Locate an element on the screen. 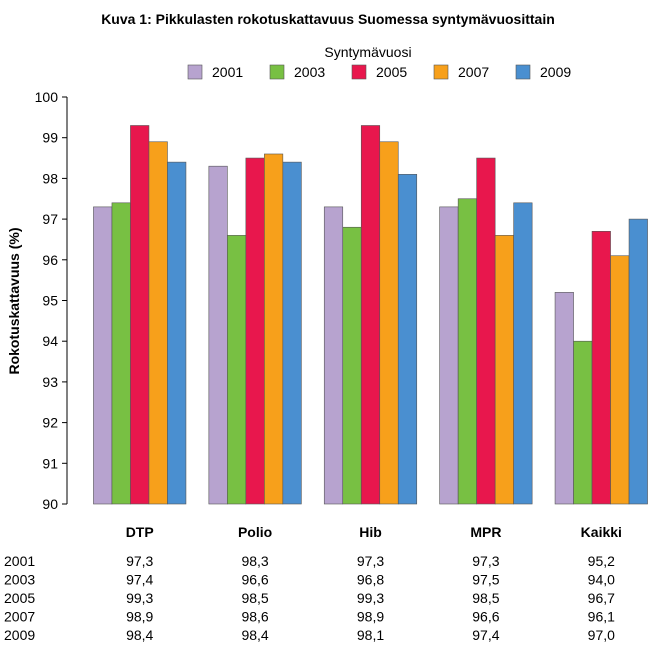  bar-2005-hib is located at coordinates (370, 315).